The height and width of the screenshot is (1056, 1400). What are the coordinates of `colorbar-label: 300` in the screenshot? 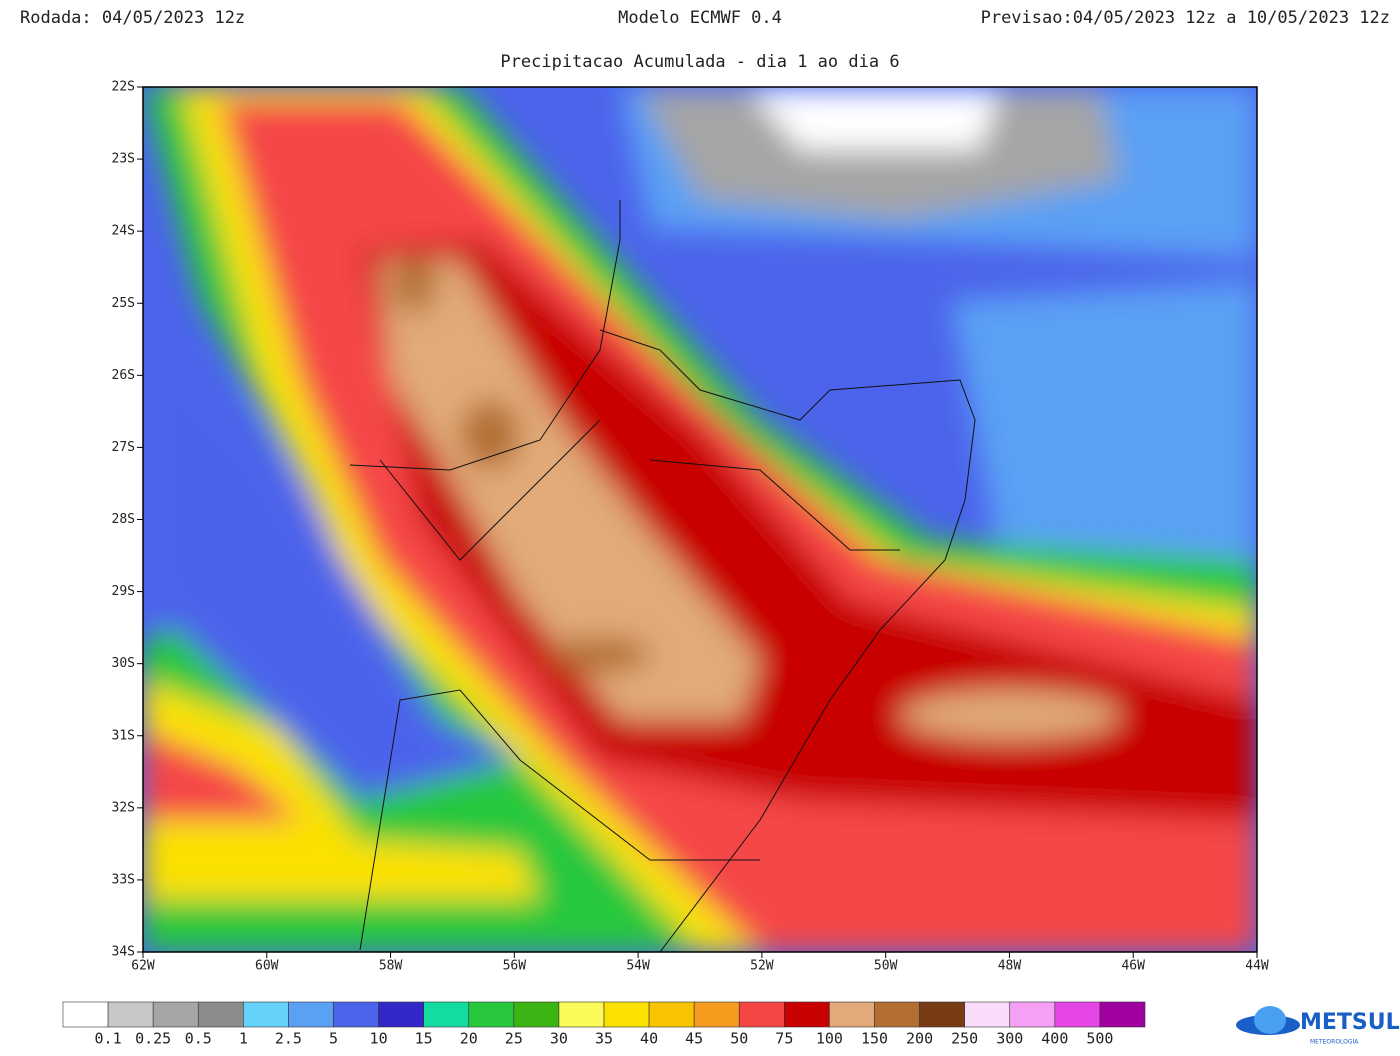 It's located at (1009, 1039).